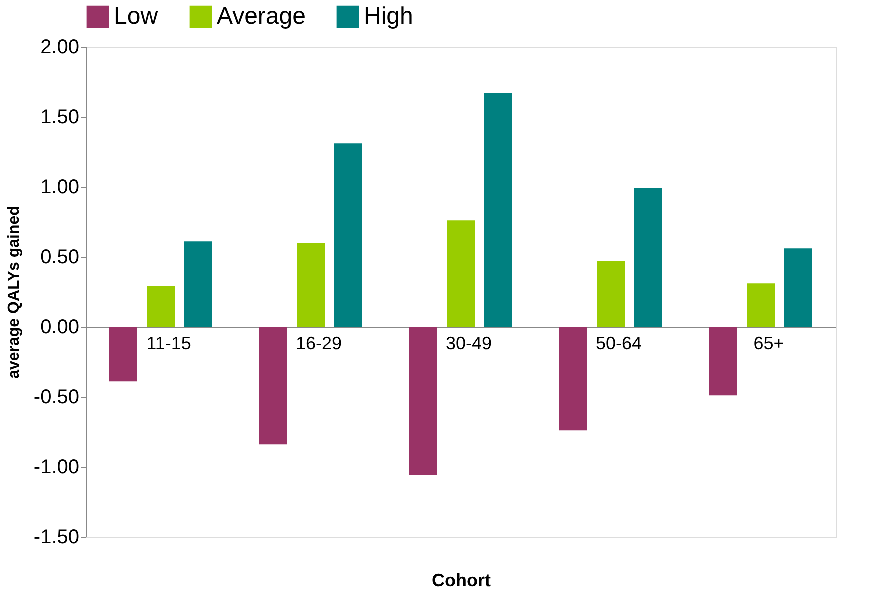 This screenshot has width=875, height=615. What do you see at coordinates (389, 16) in the screenshot?
I see `legend-label: High` at bounding box center [389, 16].